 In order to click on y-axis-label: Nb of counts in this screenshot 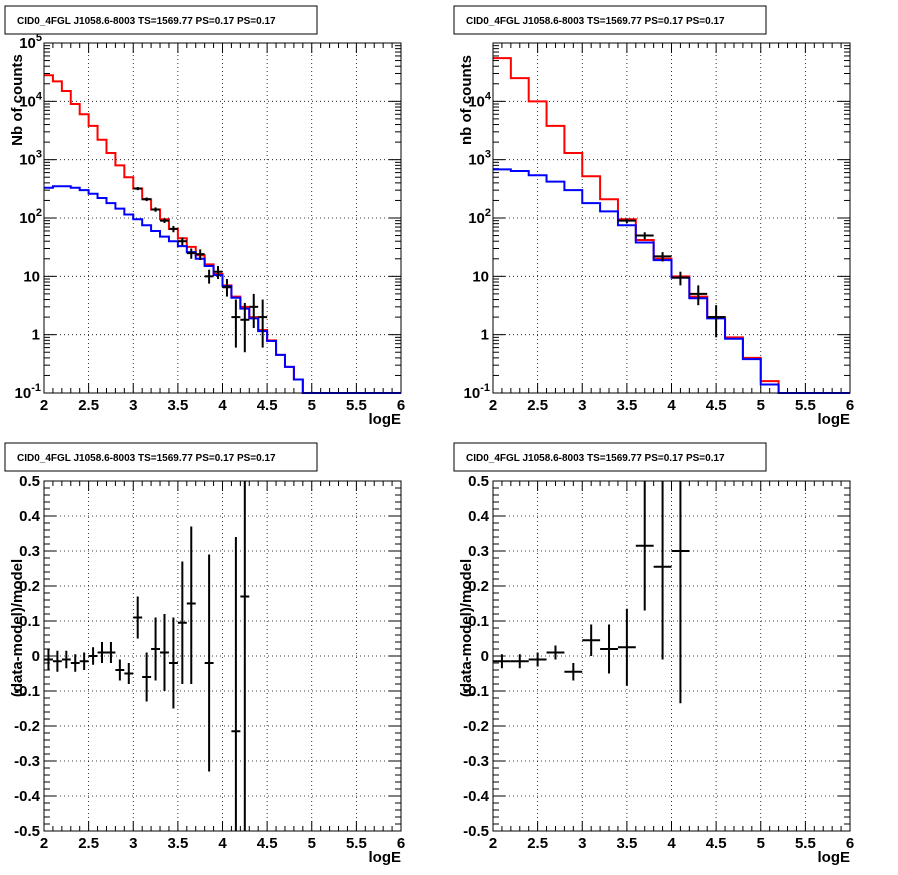, I will do `click(17, 100)`.